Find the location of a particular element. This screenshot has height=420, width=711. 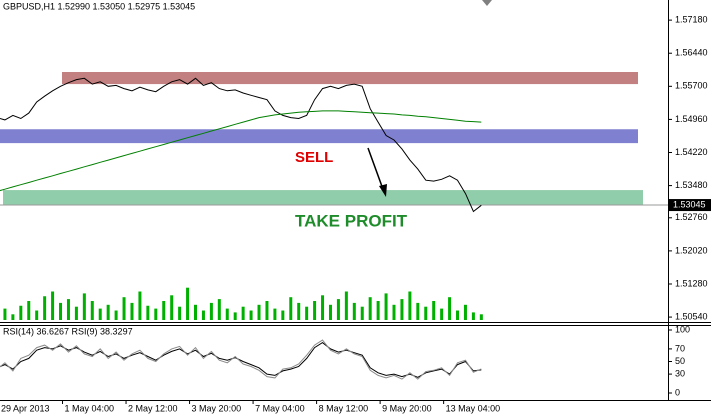

y-tick-label: 100 is located at coordinates (682, 329).